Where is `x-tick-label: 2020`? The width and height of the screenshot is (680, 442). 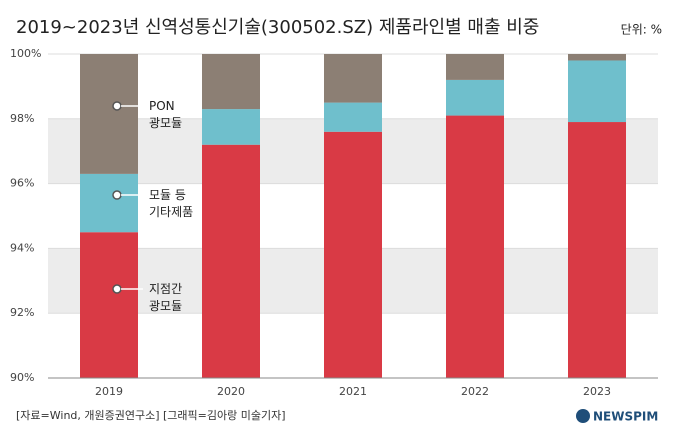 x-tick-label: 2020 is located at coordinates (231, 391).